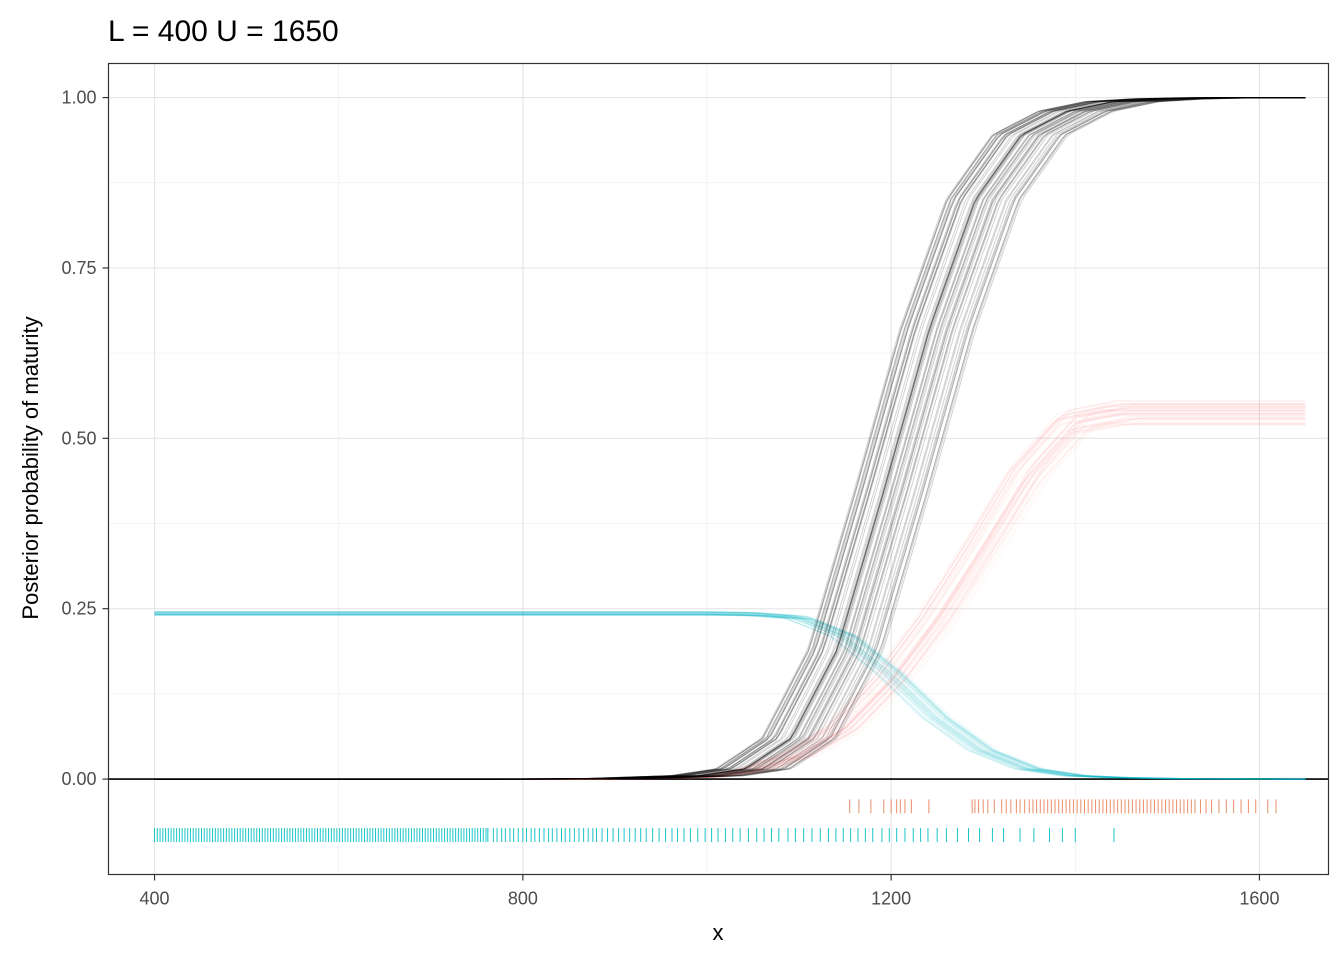  Describe the element at coordinates (78, 438) in the screenshot. I see `y-tick-label: 0.50` at that location.